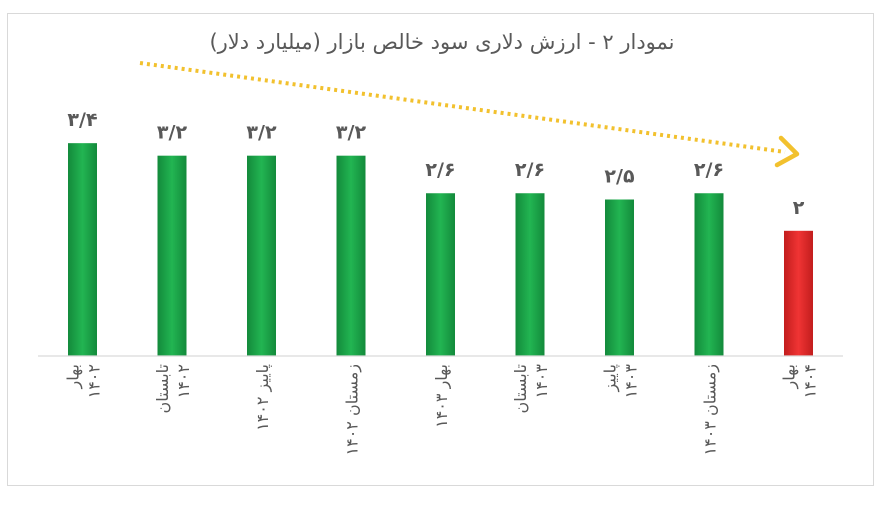 This screenshot has height=506, width=884. What do you see at coordinates (173, 389) in the screenshot?
I see `category-label-2: تابستان ۱۴۰۲` at bounding box center [173, 389].